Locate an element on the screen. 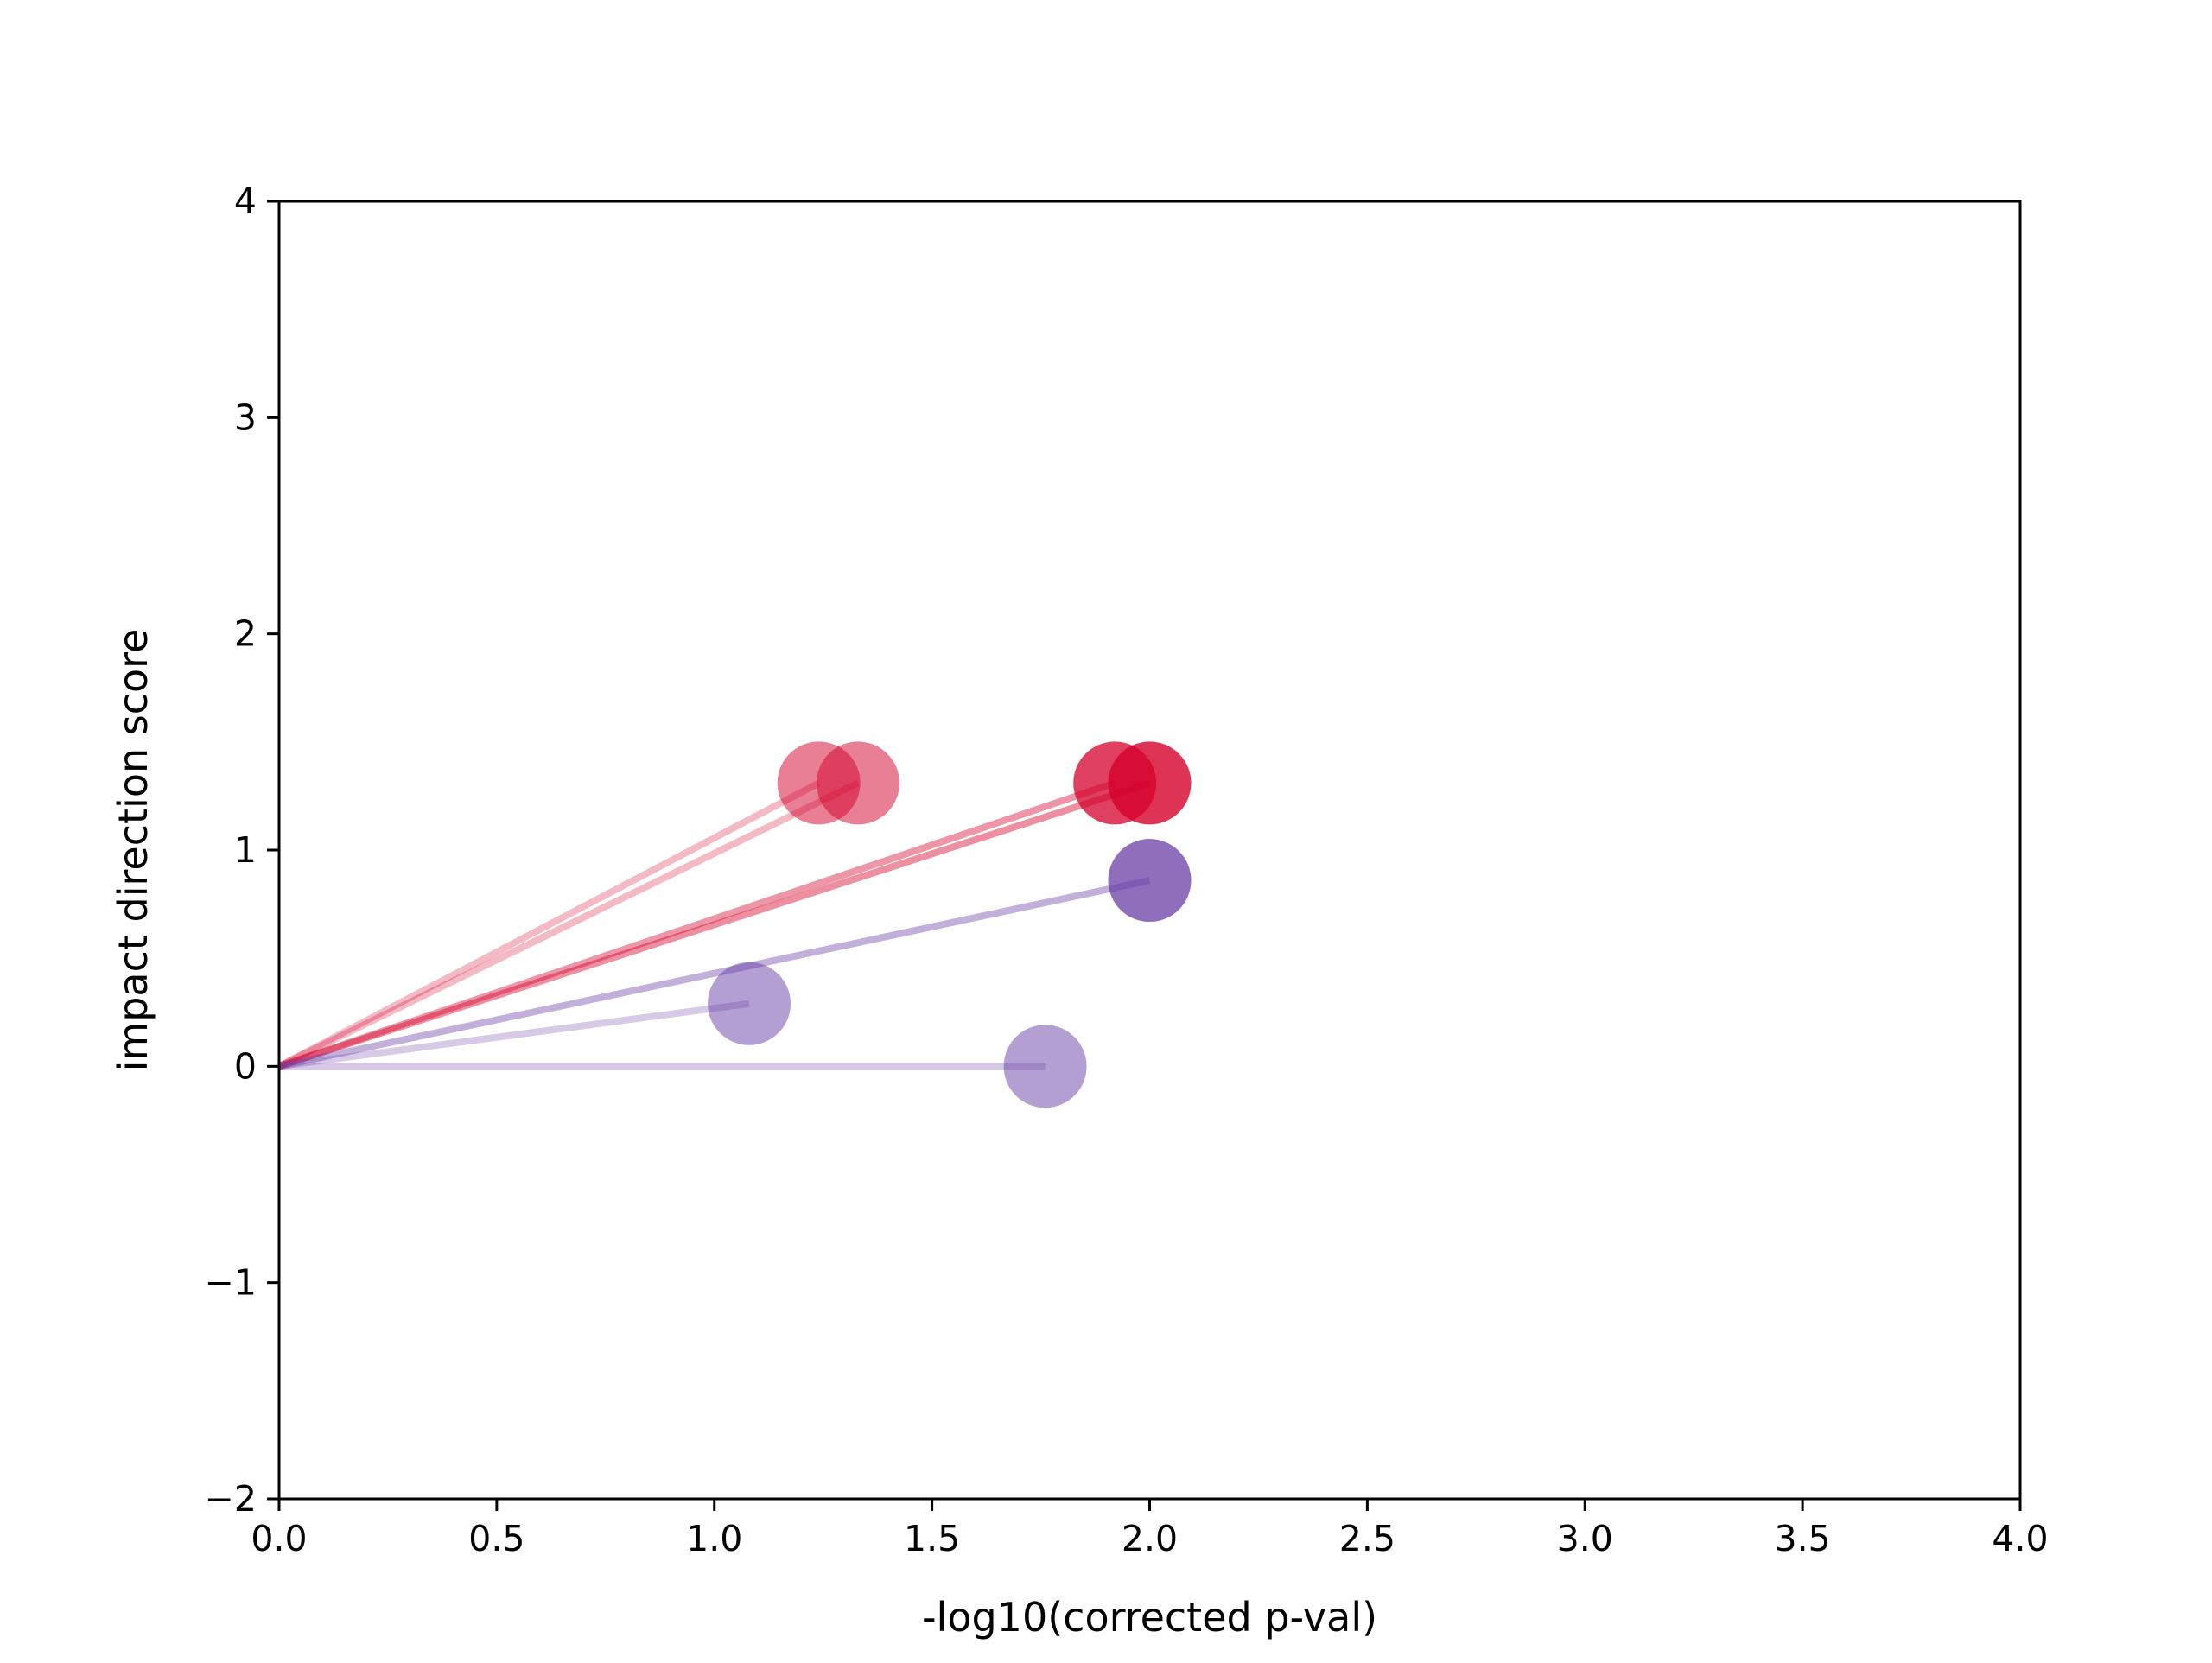 The image size is (2212, 1663). x-tick-label: 1.5 is located at coordinates (932, 1539).